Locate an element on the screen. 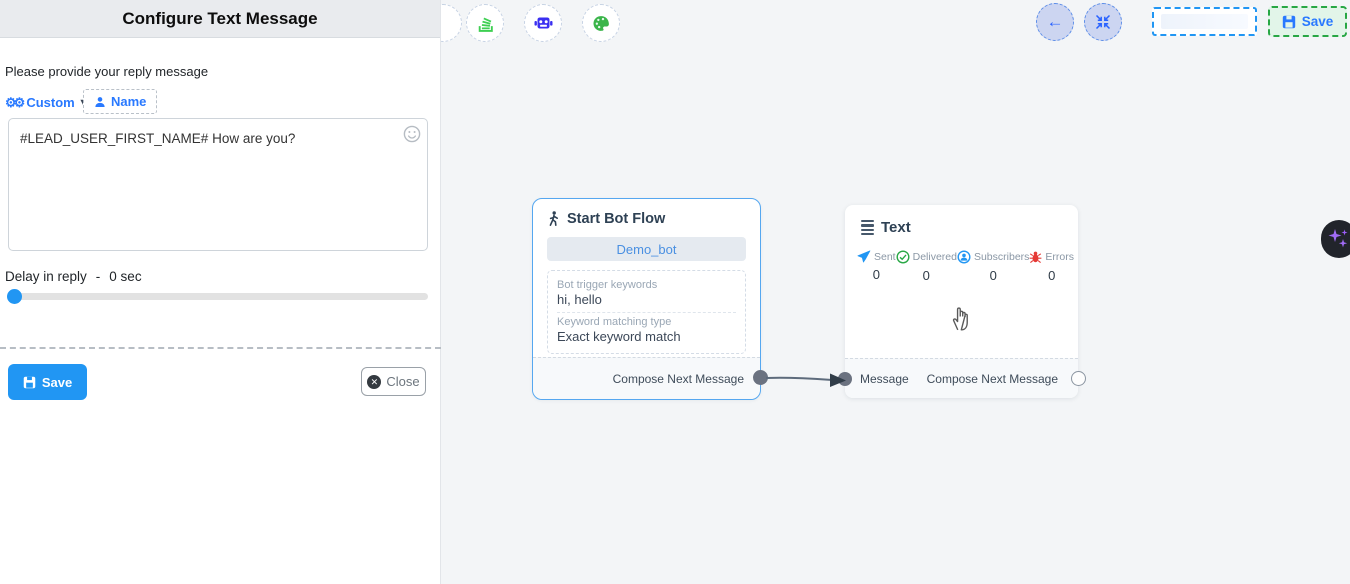 Image resolution: width=1350 pixels, height=584 pixels. delay-dash: - is located at coordinates (98, 276).